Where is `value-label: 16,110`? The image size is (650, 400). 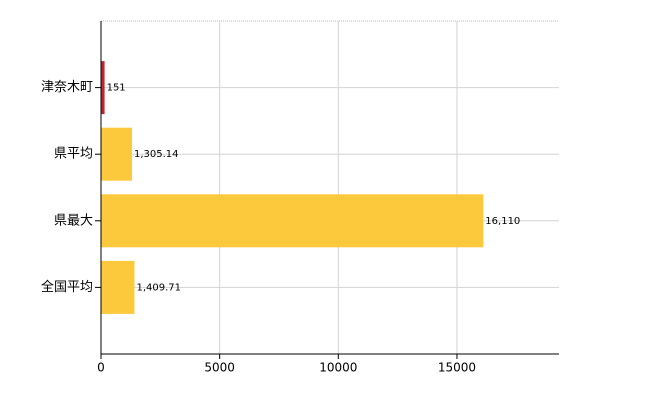
value-label: 16,110 is located at coordinates (502, 221).